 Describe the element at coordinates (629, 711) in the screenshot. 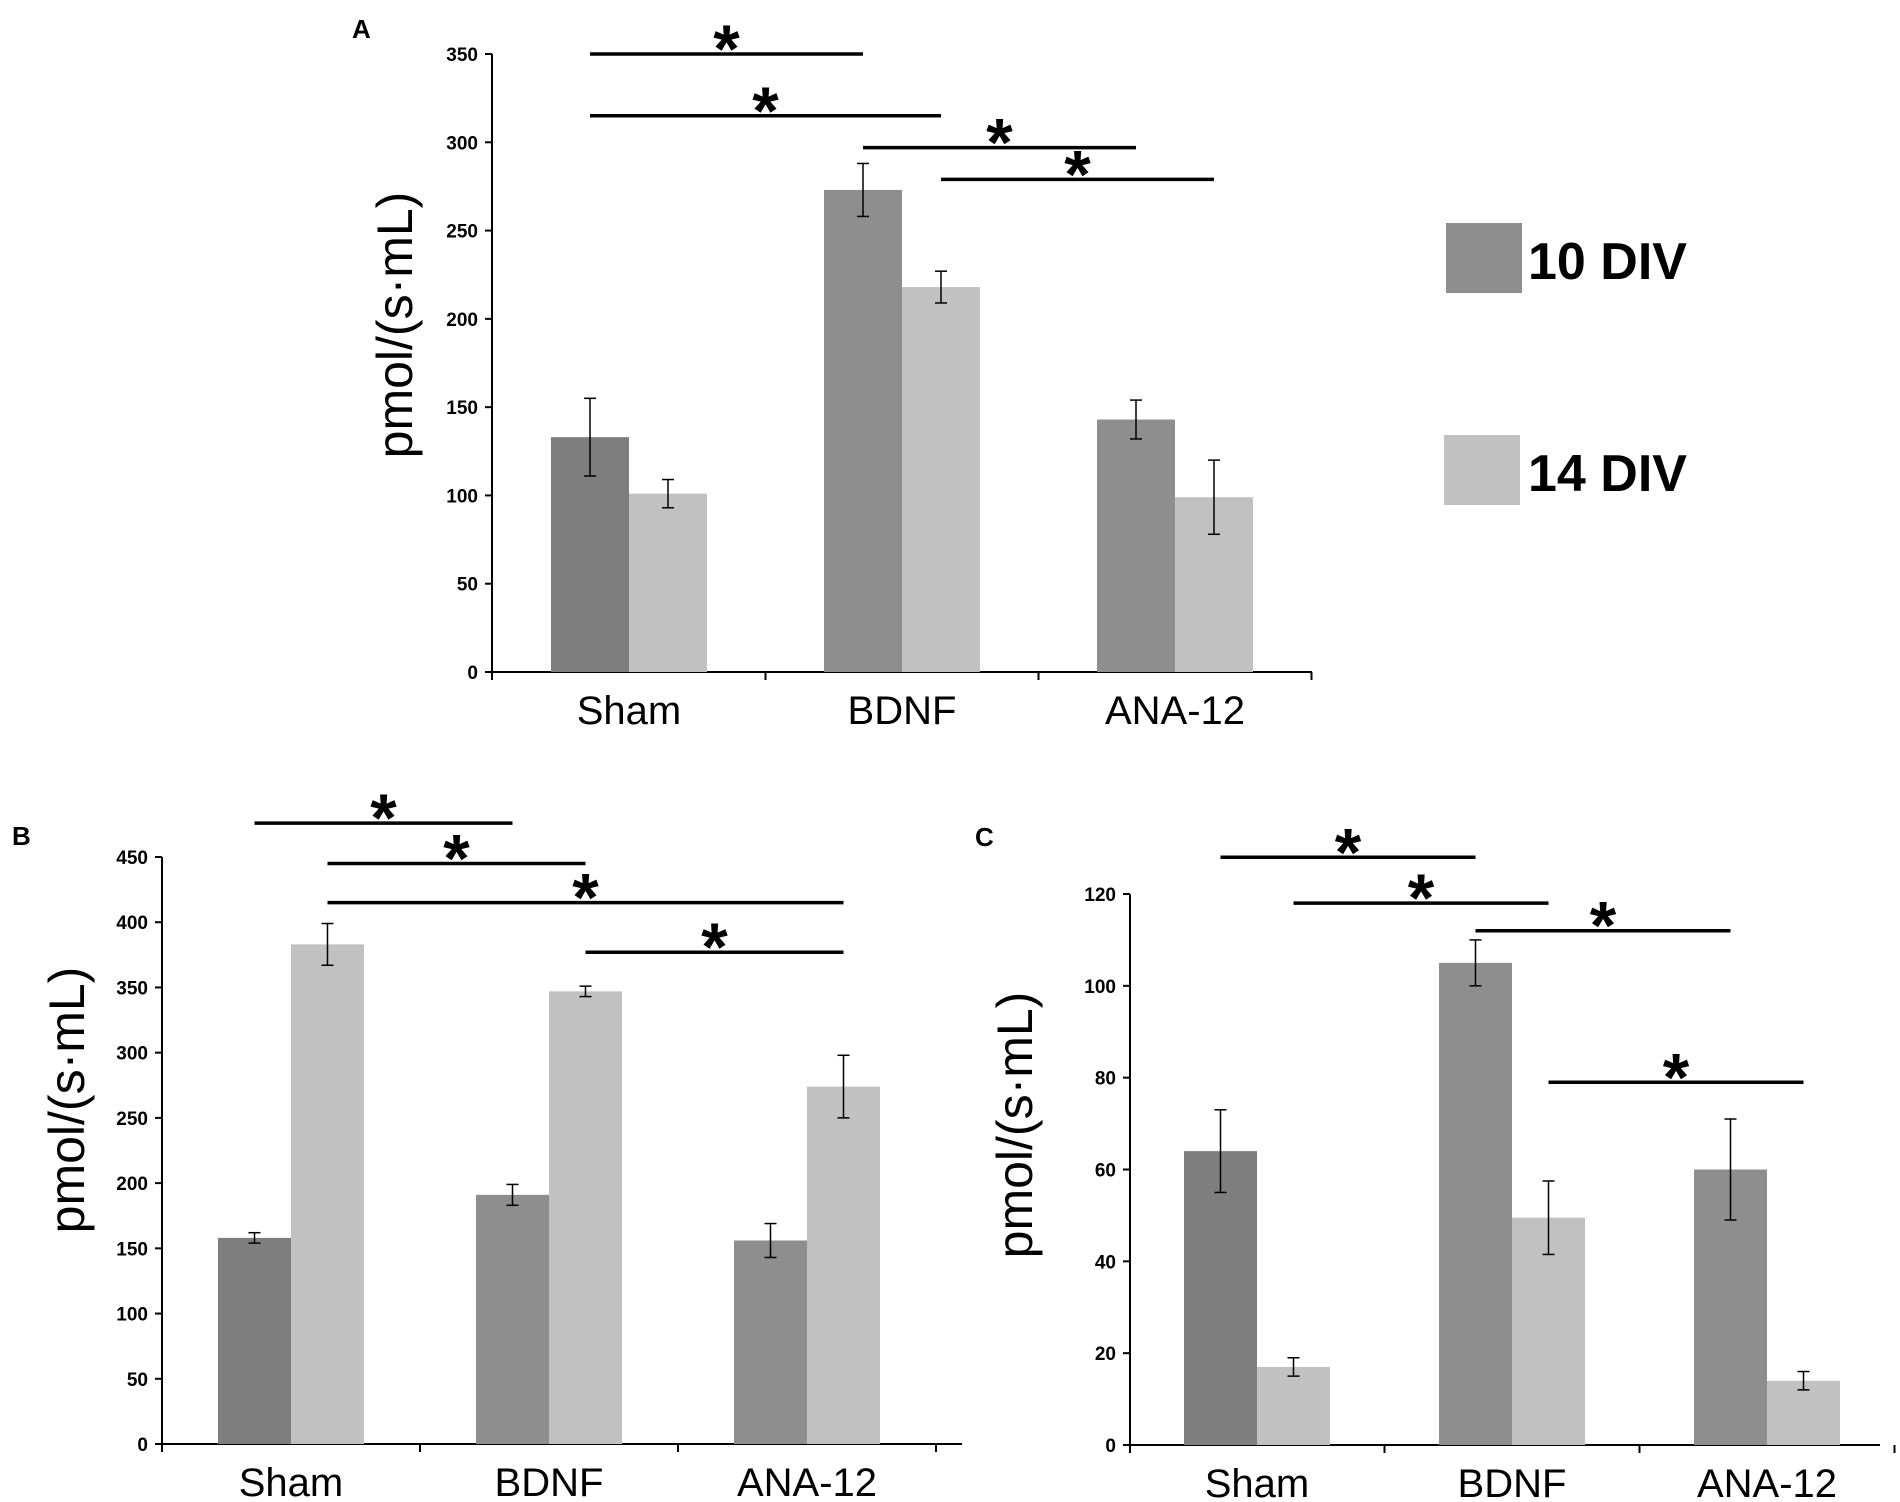

I see `panel-a-category-label-sham: Sham` at that location.